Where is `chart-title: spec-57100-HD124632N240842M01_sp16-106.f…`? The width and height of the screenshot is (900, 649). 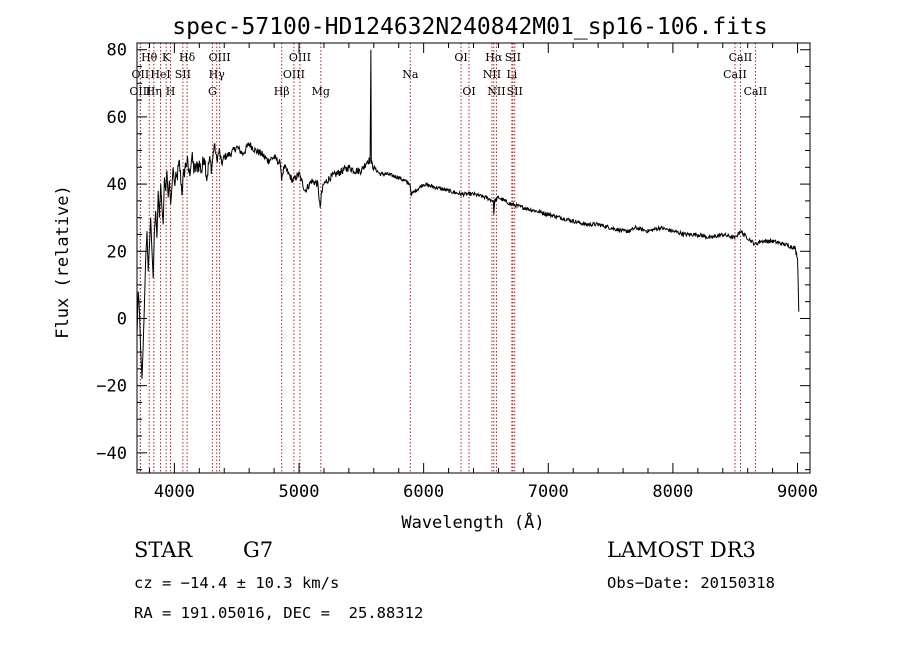
chart-title: spec-57100-HD124632N240842M01_sp16-106.f… is located at coordinates (469, 27).